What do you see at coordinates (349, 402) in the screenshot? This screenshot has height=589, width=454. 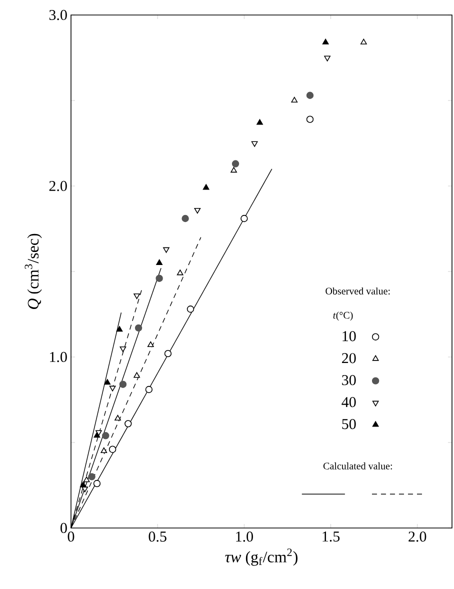 I see `legend-label: 40` at bounding box center [349, 402].